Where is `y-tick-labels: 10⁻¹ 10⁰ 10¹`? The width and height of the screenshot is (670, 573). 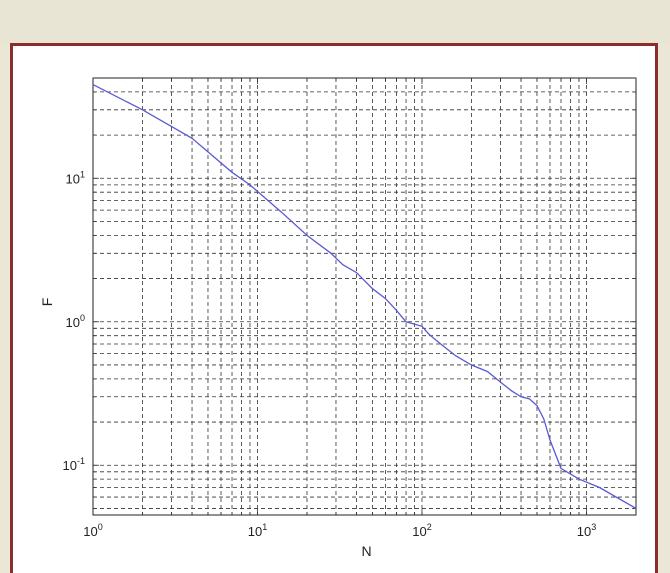
y-tick-labels: 10⁻¹ 10⁰ 10¹ is located at coordinates (74, 321).